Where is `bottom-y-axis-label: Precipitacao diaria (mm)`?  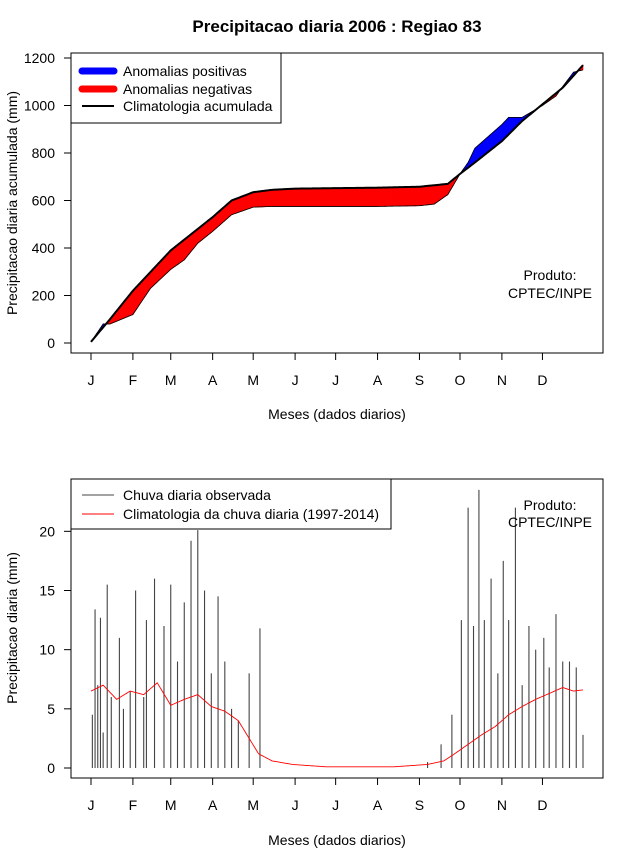 bottom-y-axis-label: Precipitacao diaria (mm) is located at coordinates (12, 628).